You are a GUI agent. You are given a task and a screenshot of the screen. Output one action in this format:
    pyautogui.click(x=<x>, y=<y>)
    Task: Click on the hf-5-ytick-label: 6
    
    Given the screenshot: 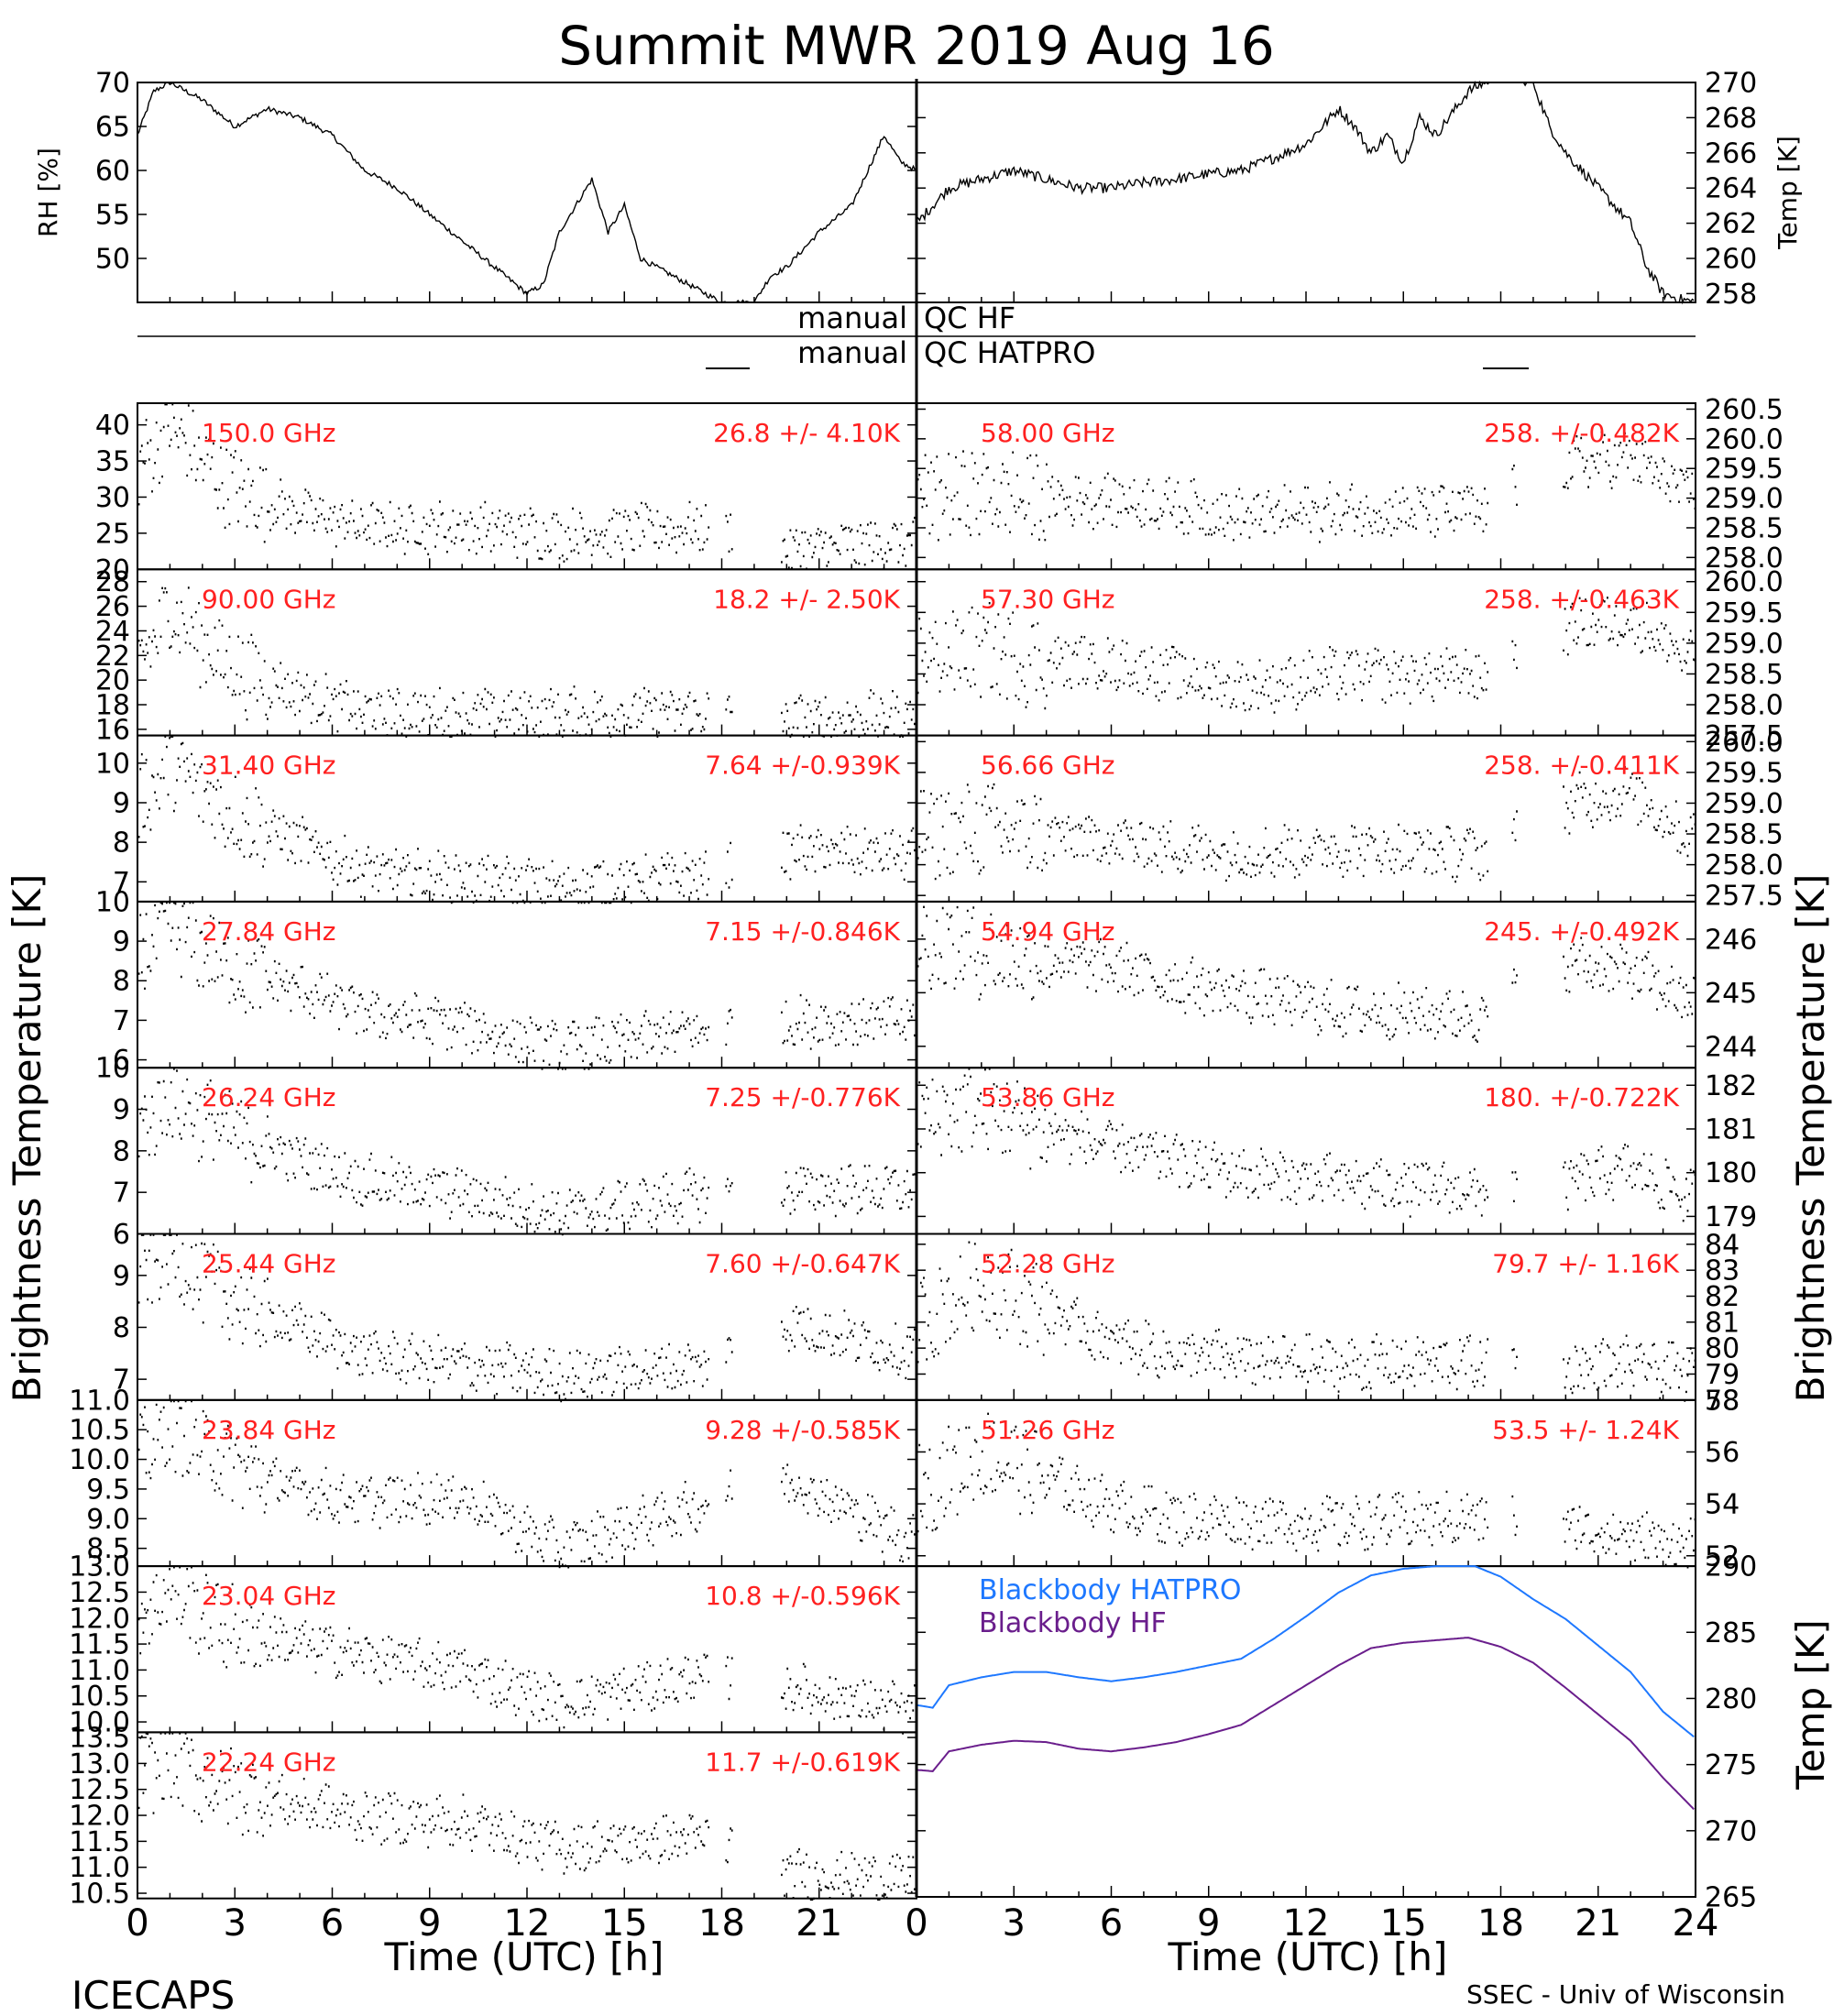 What is the action you would take?
    pyautogui.click(x=121, y=1235)
    